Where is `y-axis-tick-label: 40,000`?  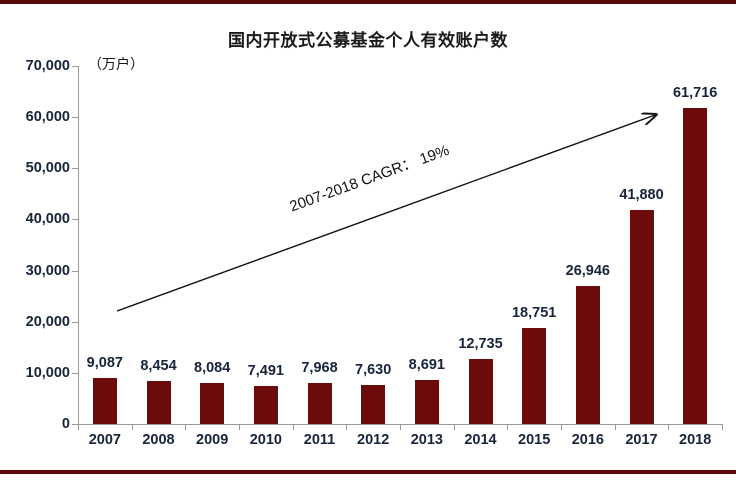
y-axis-tick-label: 40,000 is located at coordinates (47, 219).